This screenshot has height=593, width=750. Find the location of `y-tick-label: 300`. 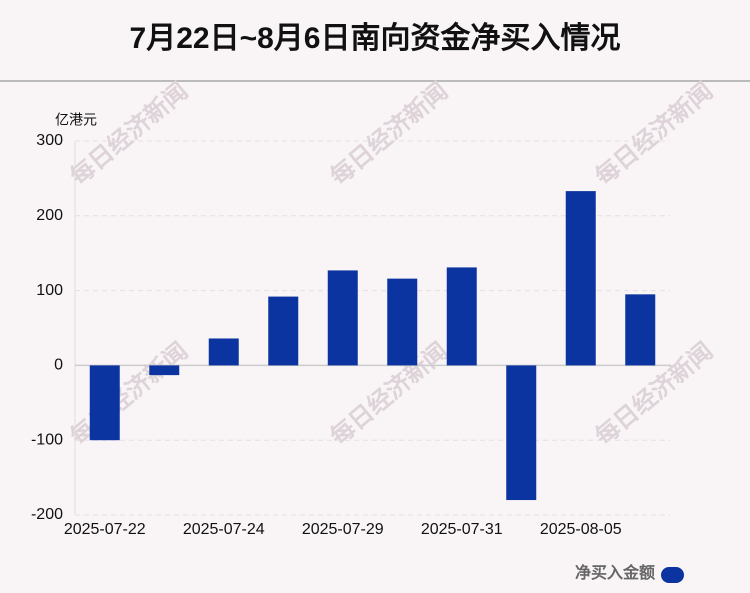

y-tick-label: 300 is located at coordinates (49, 140).